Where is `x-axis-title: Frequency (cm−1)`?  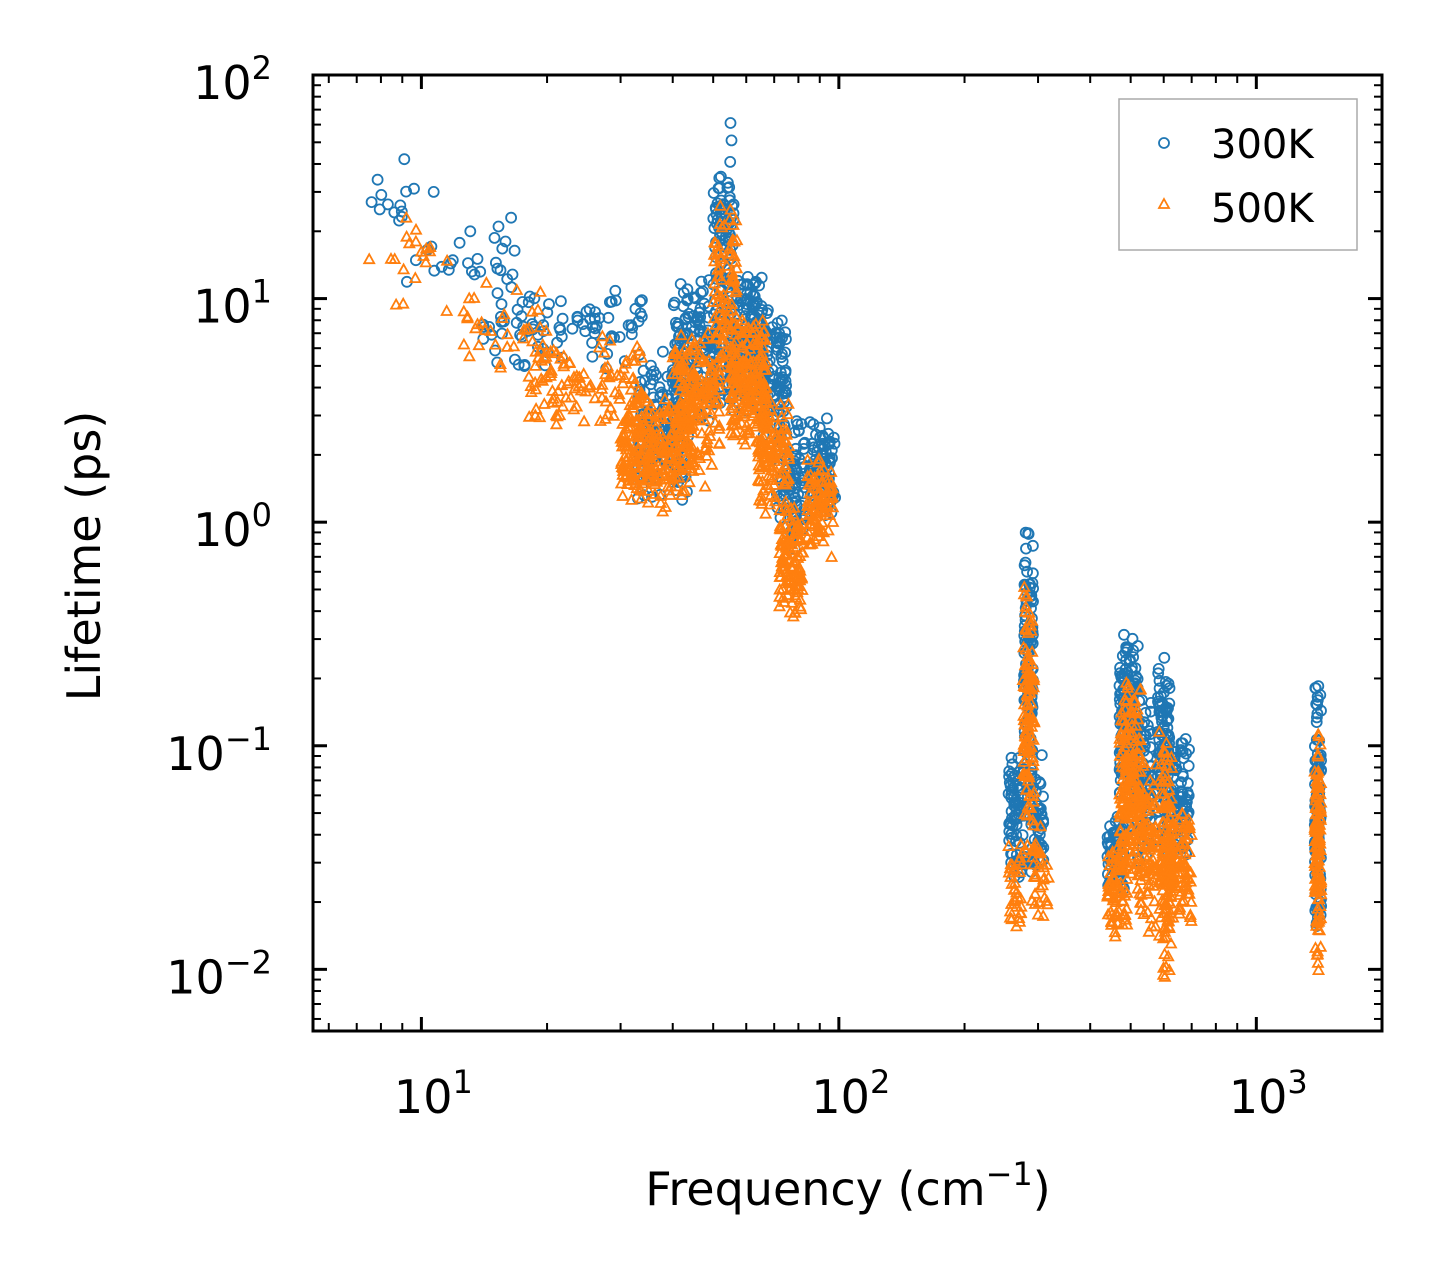 x-axis-title: Frequency (cm−1) is located at coordinates (847, 1185).